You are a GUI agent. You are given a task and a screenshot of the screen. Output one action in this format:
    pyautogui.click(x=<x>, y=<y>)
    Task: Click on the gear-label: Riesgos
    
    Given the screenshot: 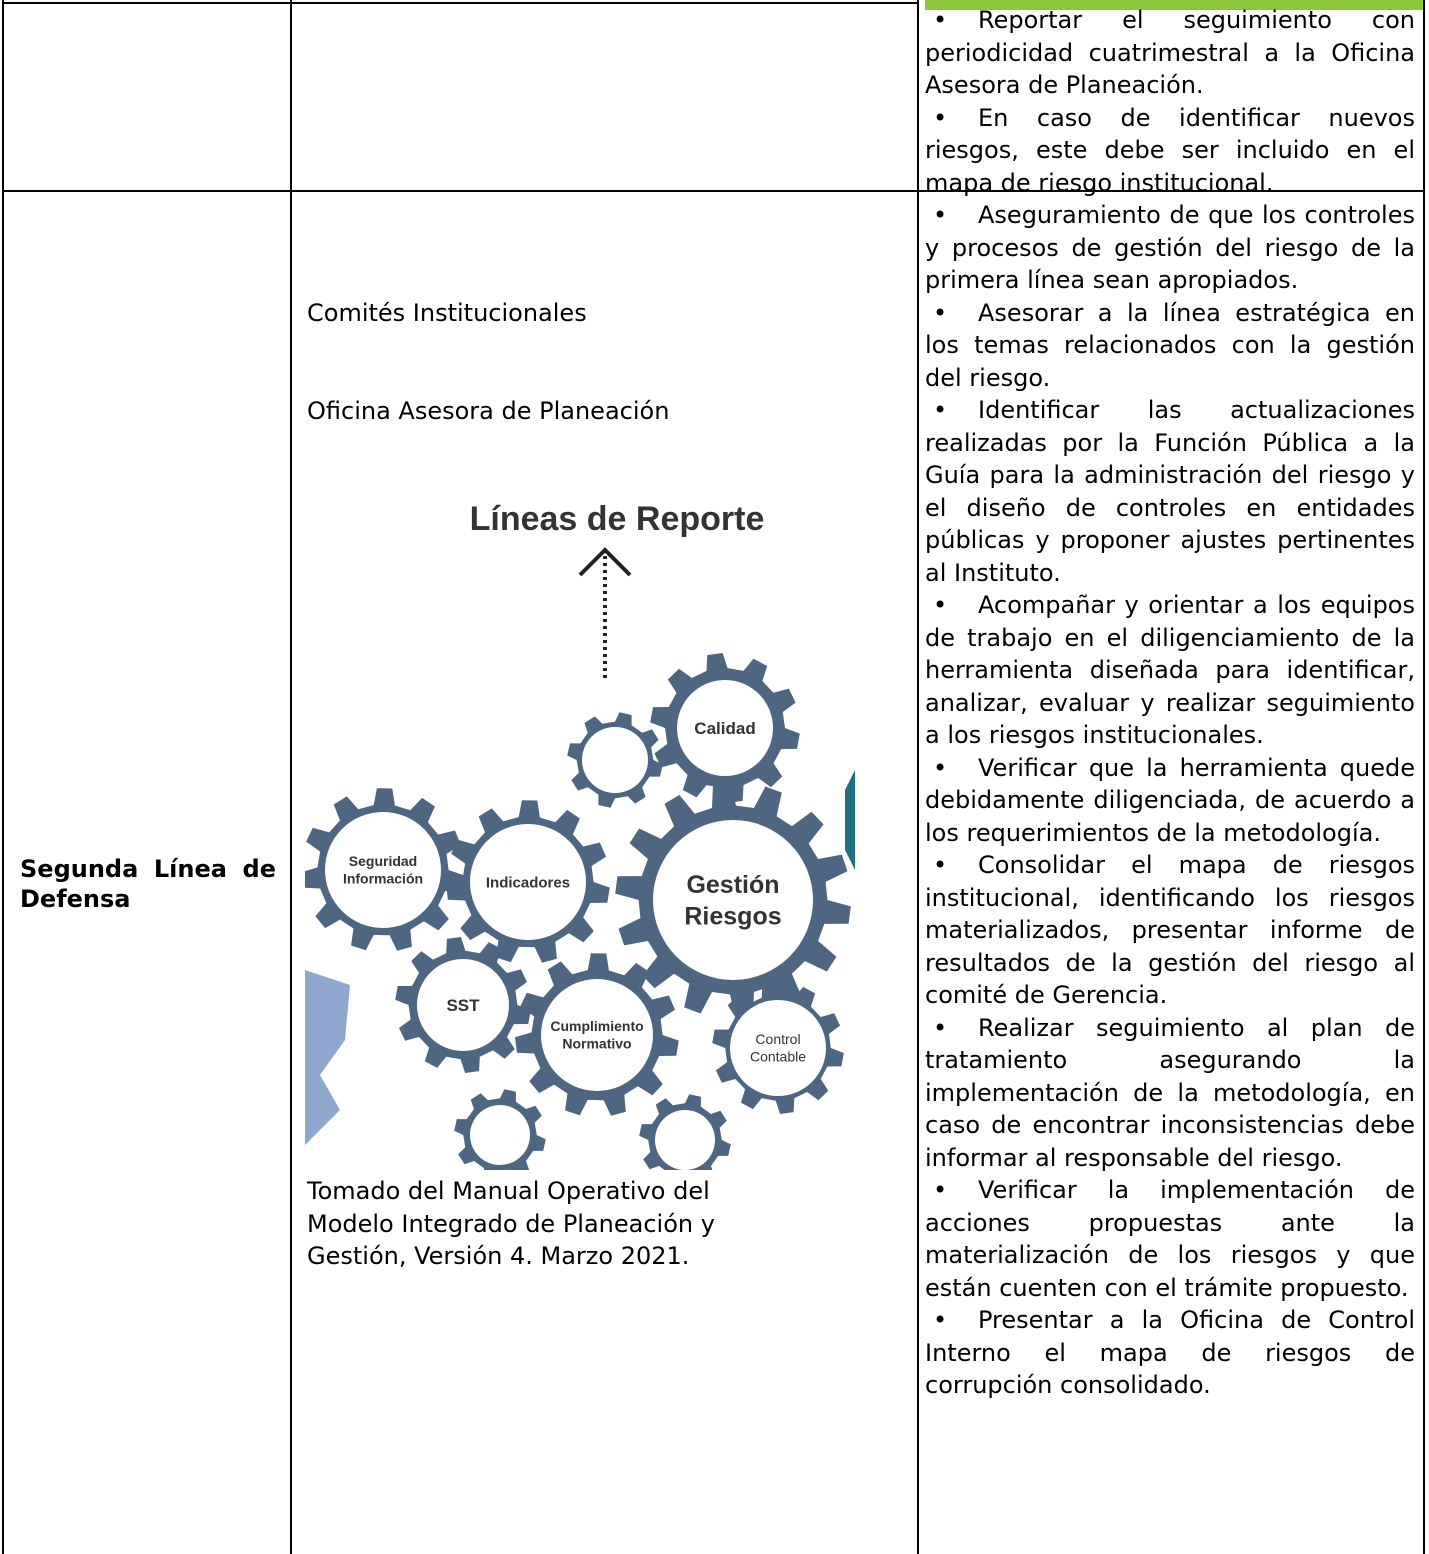 What is the action you would take?
    pyautogui.click(x=732, y=916)
    